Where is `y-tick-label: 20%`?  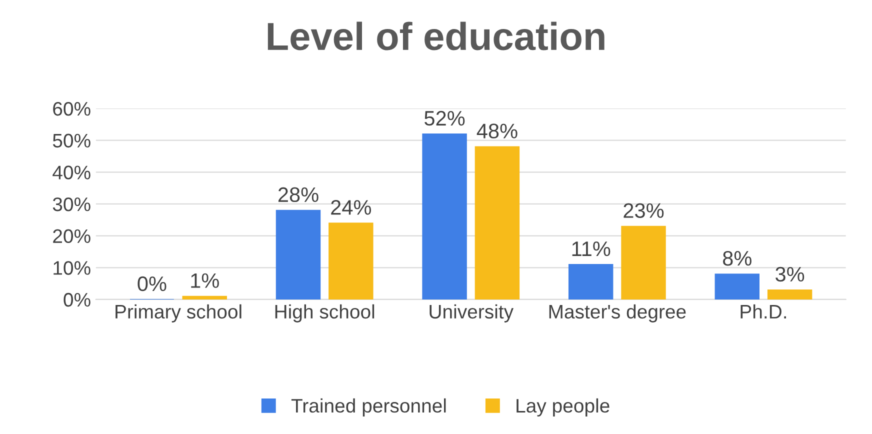
y-tick-label: 20% is located at coordinates (71, 236).